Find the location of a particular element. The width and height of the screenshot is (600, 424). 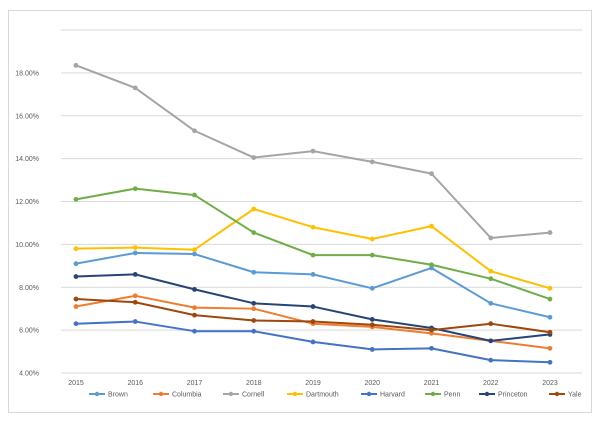

legend-item-cornell: Cornell is located at coordinates (244, 395).